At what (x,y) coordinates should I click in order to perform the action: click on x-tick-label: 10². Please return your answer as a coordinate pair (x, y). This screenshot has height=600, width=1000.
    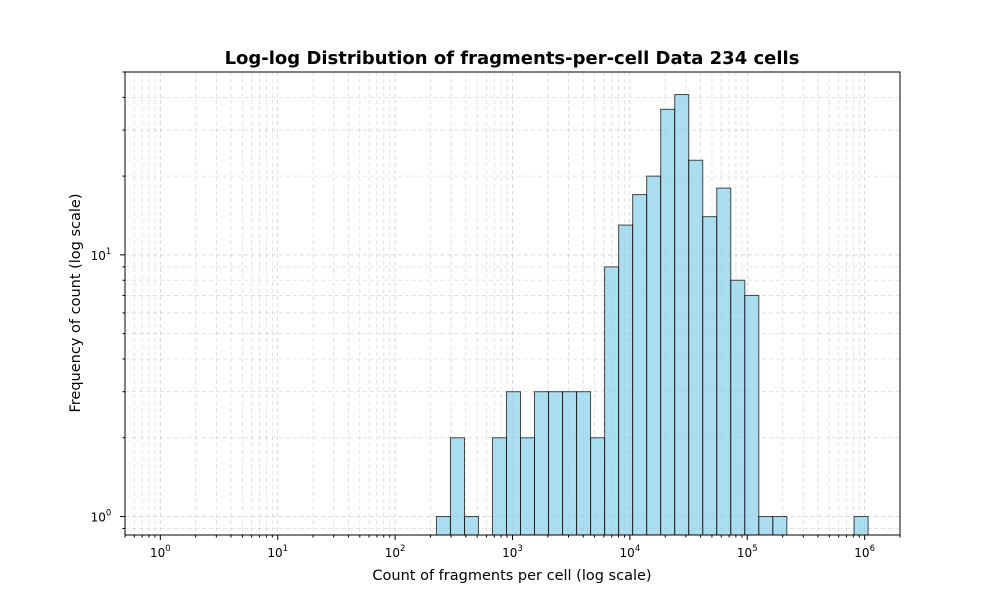
    Looking at the image, I should click on (395, 552).